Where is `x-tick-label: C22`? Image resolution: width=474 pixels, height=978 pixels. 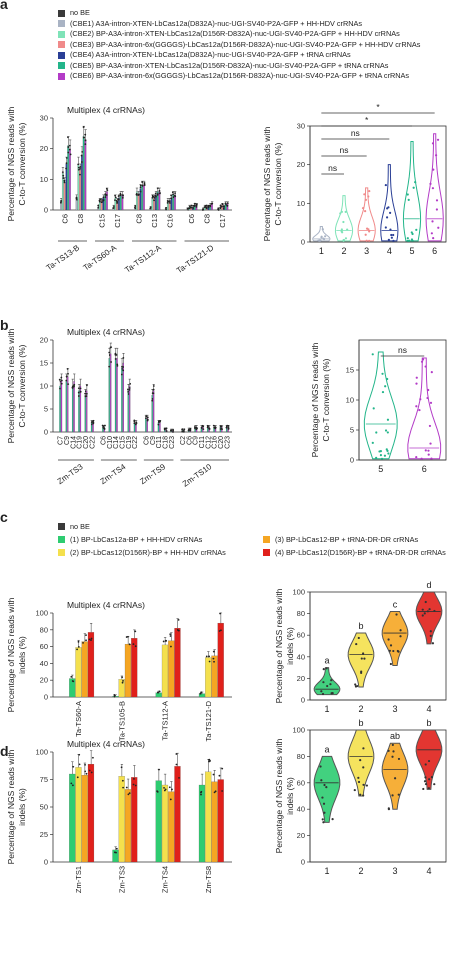 x-tick-label: C22 is located at coordinates (92, 442).